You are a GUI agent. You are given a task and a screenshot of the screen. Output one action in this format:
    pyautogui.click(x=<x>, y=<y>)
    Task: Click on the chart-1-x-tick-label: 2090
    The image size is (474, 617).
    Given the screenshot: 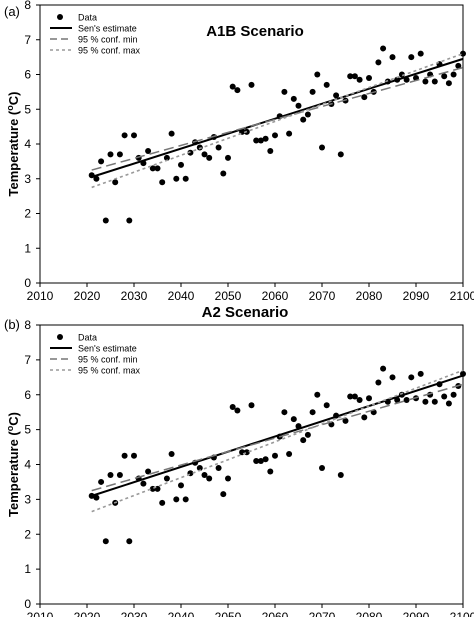 What is the action you would take?
    pyautogui.click(x=416, y=613)
    